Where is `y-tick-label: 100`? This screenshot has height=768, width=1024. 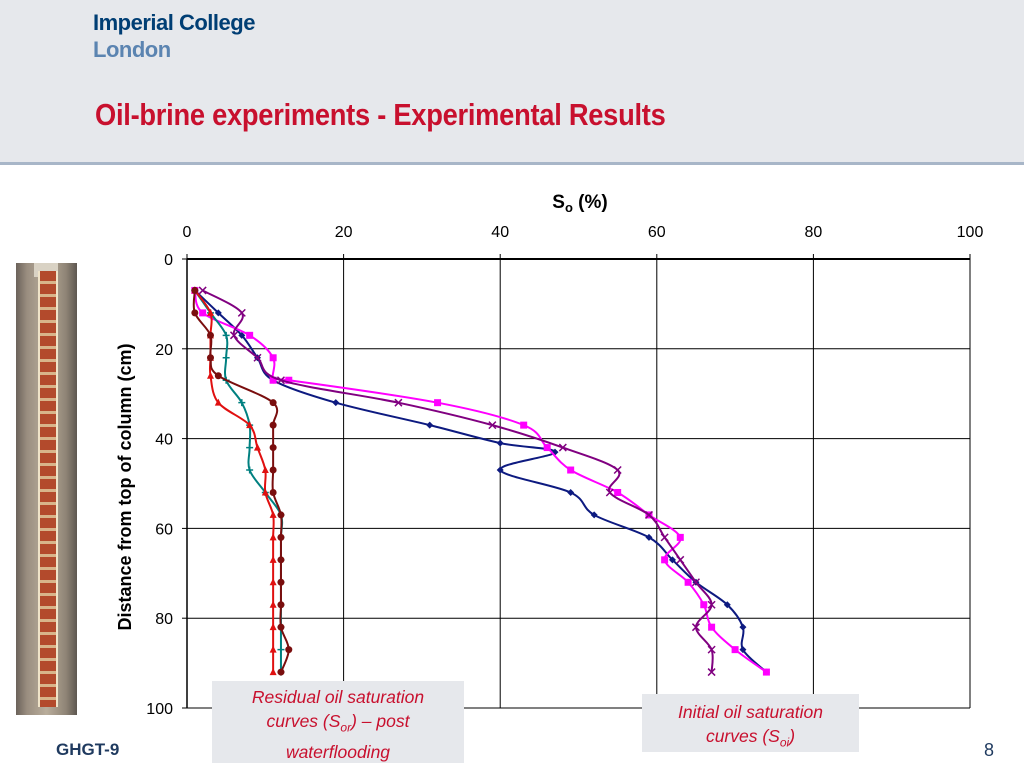 y-tick-label: 100 is located at coordinates (159, 709).